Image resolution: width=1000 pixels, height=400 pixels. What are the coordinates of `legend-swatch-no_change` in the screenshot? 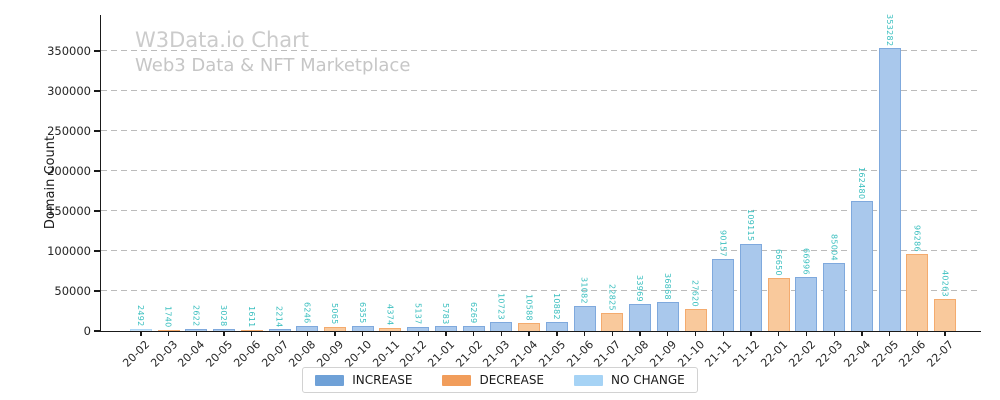 It's located at (589, 380).